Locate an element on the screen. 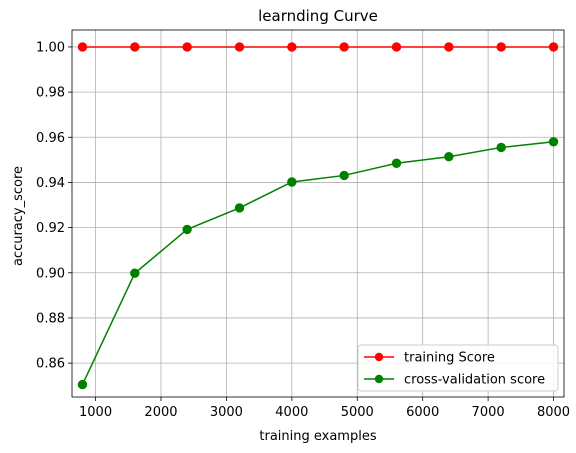 The image size is (576, 453). y-tick-label: 0.96 is located at coordinates (50, 138).